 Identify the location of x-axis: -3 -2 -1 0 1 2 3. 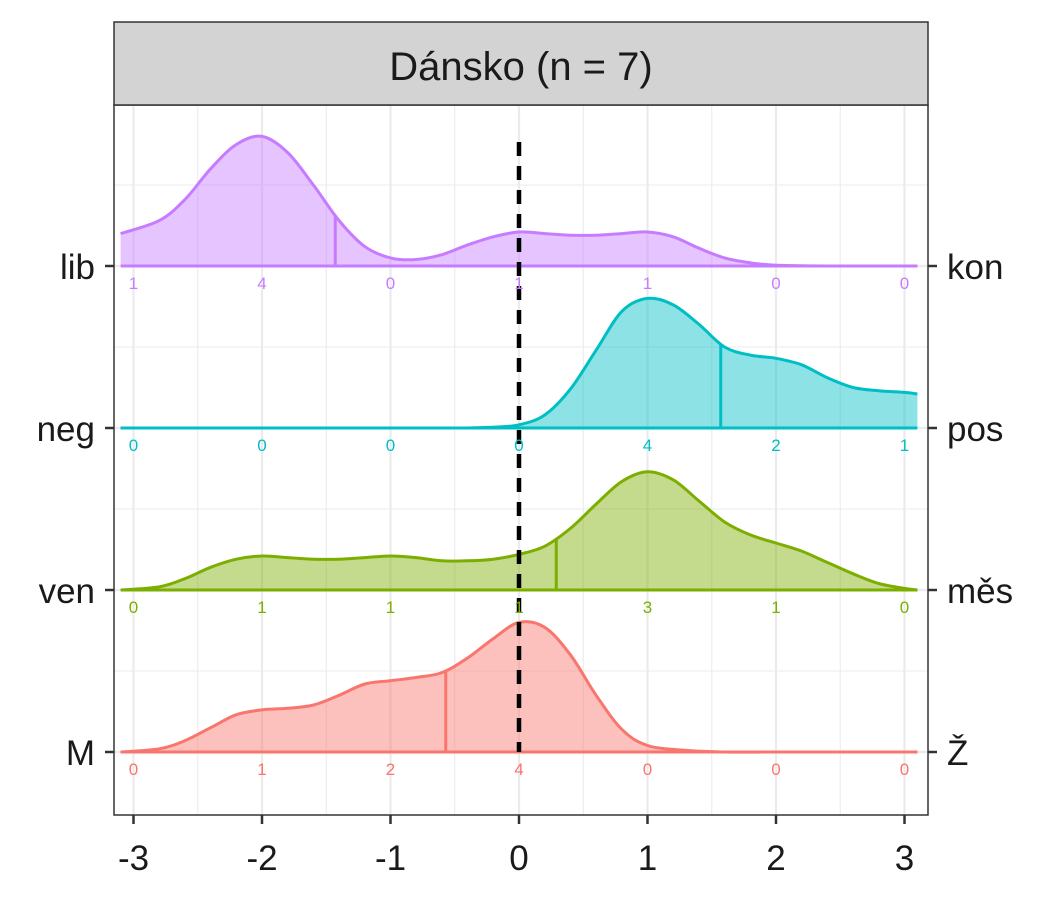
(516, 846).